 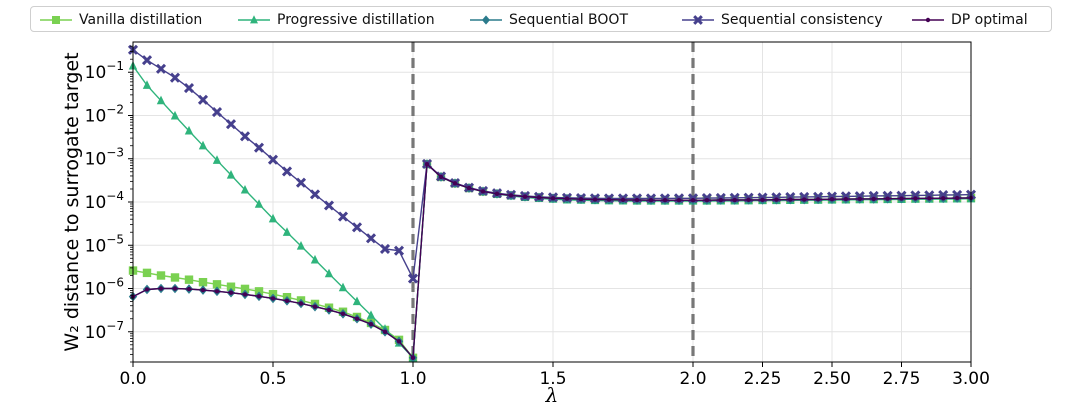 What do you see at coordinates (552, 394) in the screenshot?
I see `x-axis-label: λ` at bounding box center [552, 394].